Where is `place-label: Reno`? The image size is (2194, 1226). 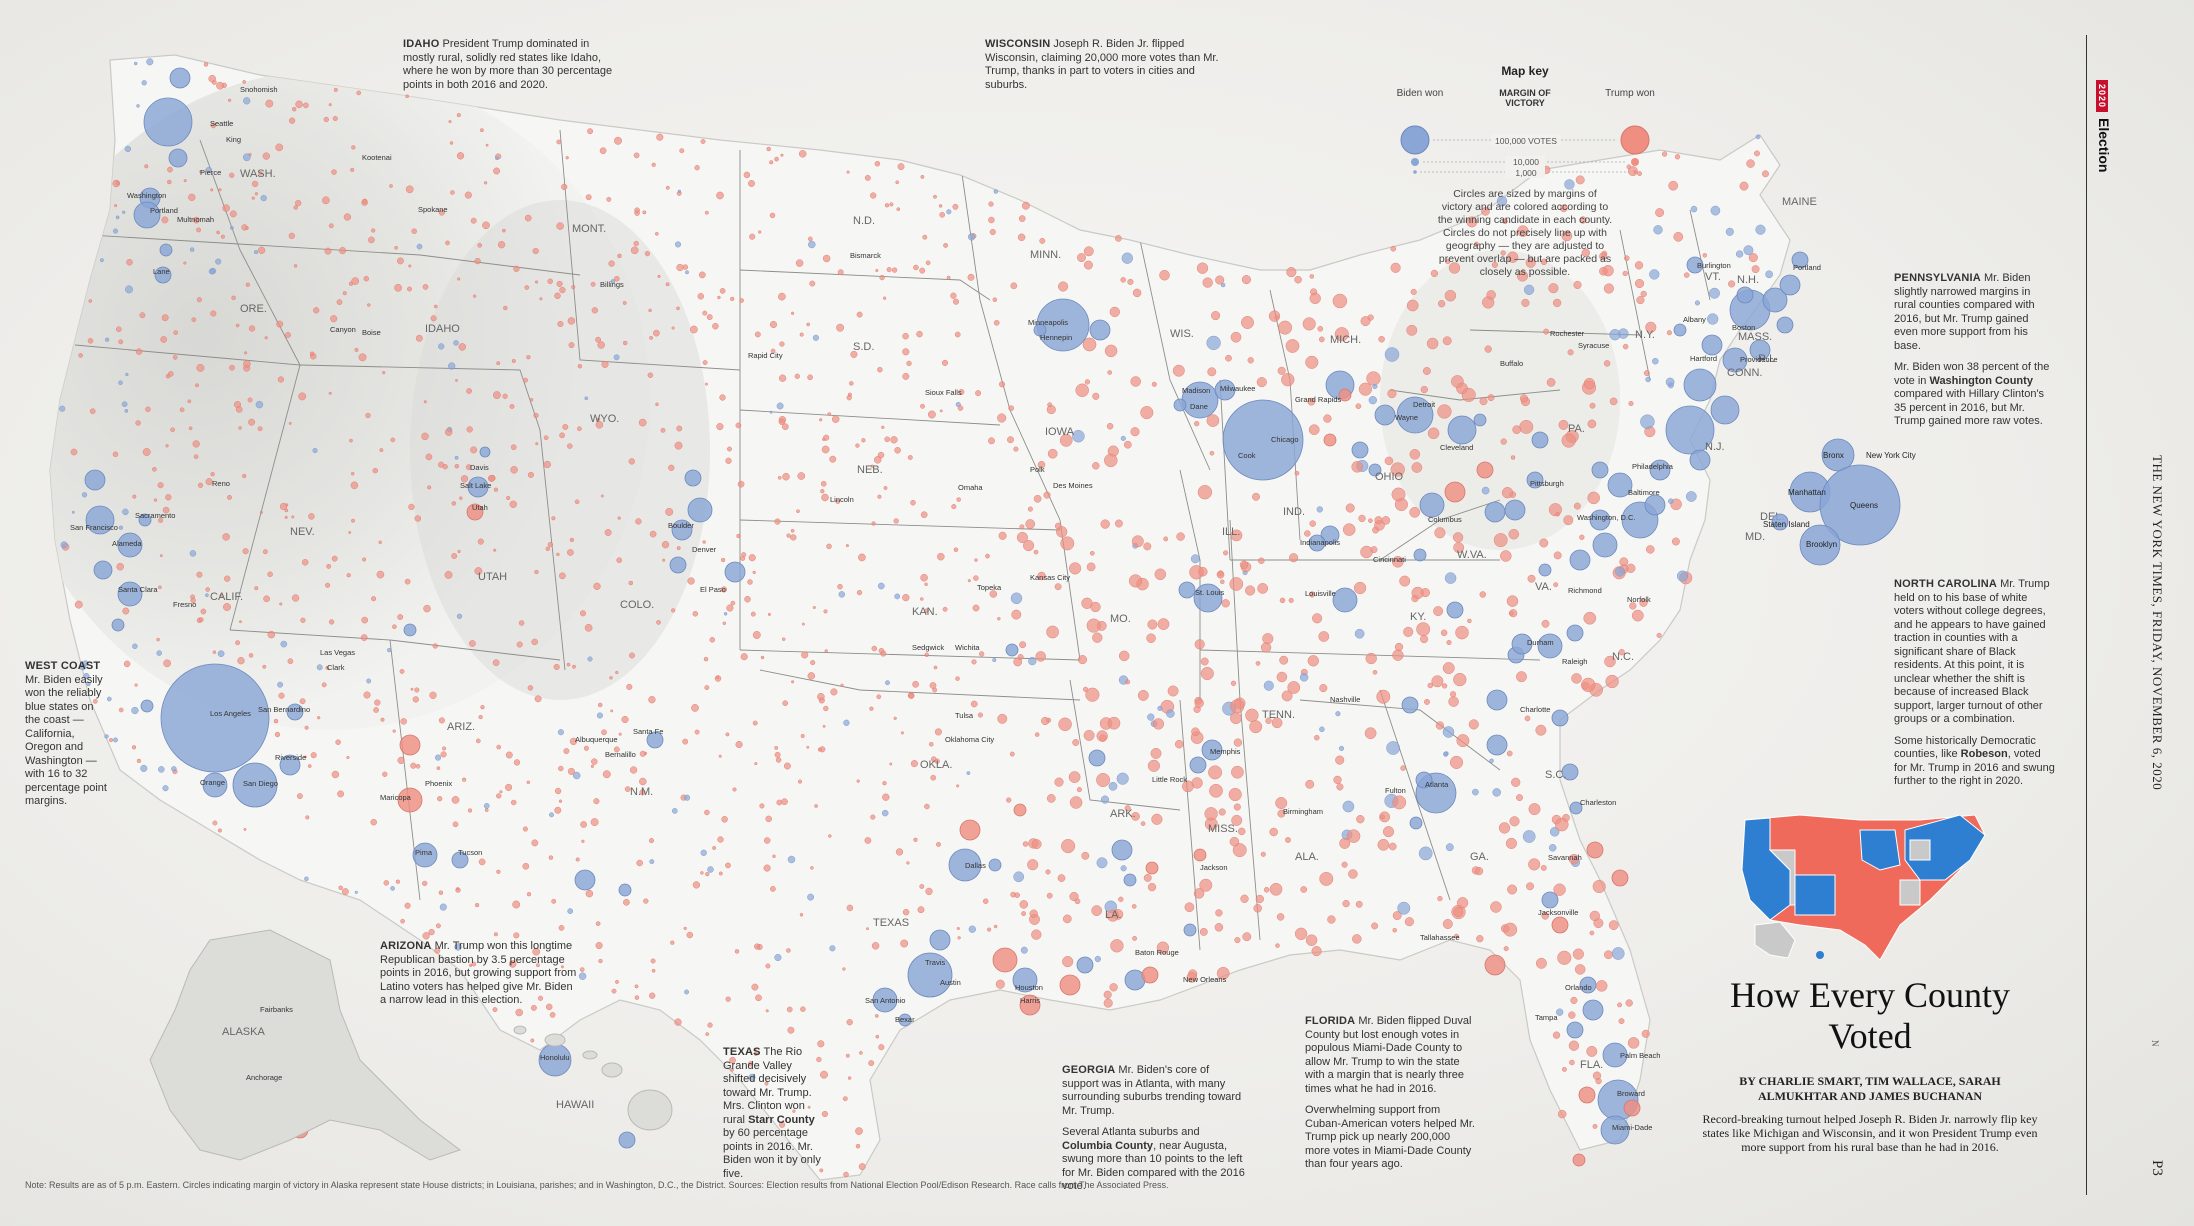 place-label: Reno is located at coordinates (221, 483).